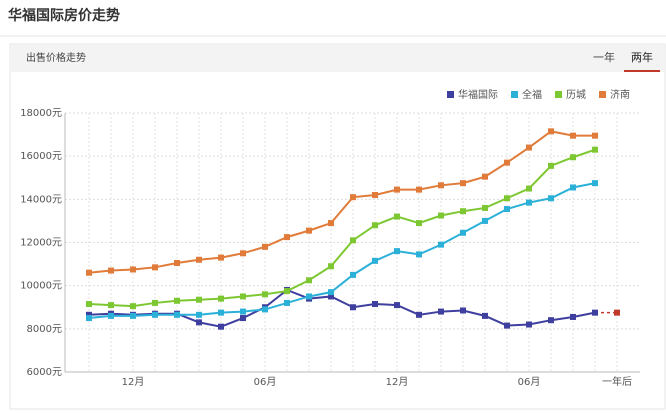 The height and width of the screenshot is (413, 666). What do you see at coordinates (337, 58) in the screenshot?
I see `tab-bar` at bounding box center [337, 58].